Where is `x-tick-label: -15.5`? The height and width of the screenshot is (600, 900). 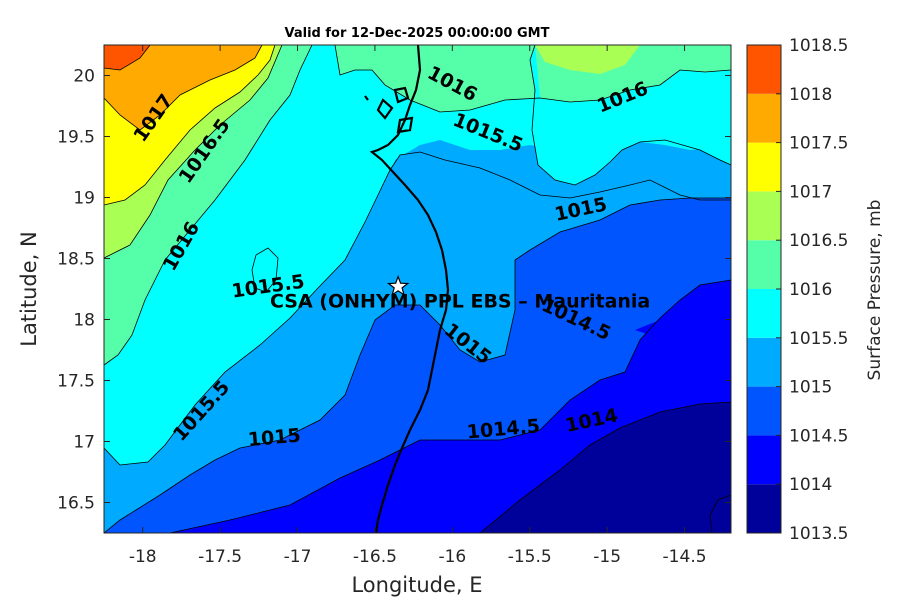 x-tick-label: -15.5 is located at coordinates (530, 557).